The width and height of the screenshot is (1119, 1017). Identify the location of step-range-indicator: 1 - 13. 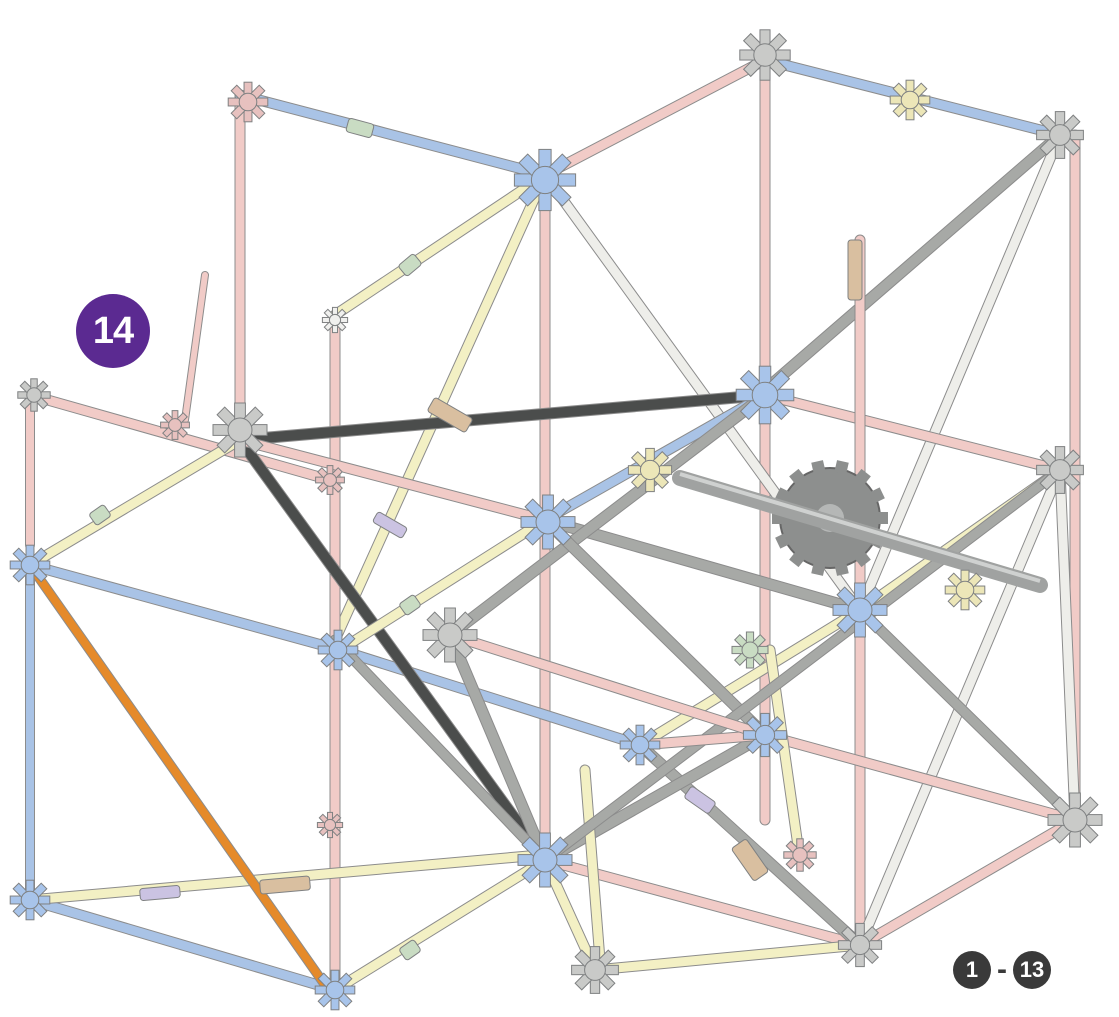
(1002, 970).